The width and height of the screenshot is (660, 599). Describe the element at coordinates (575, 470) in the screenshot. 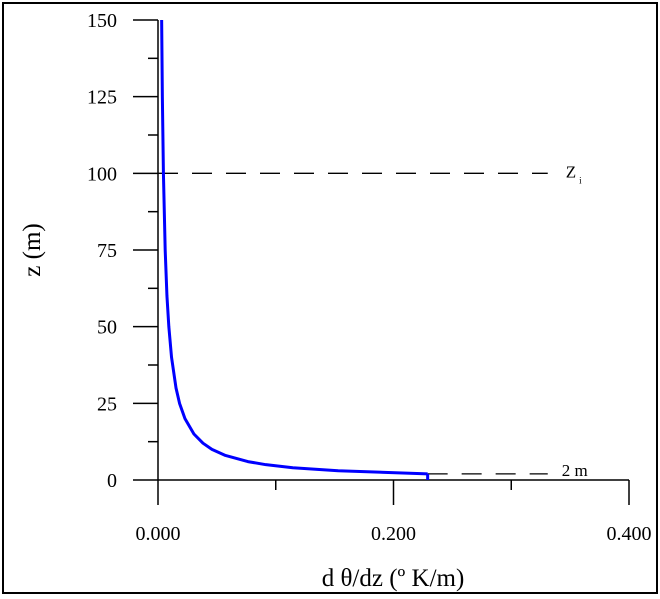

I see `2m-label: 2 m` at that location.